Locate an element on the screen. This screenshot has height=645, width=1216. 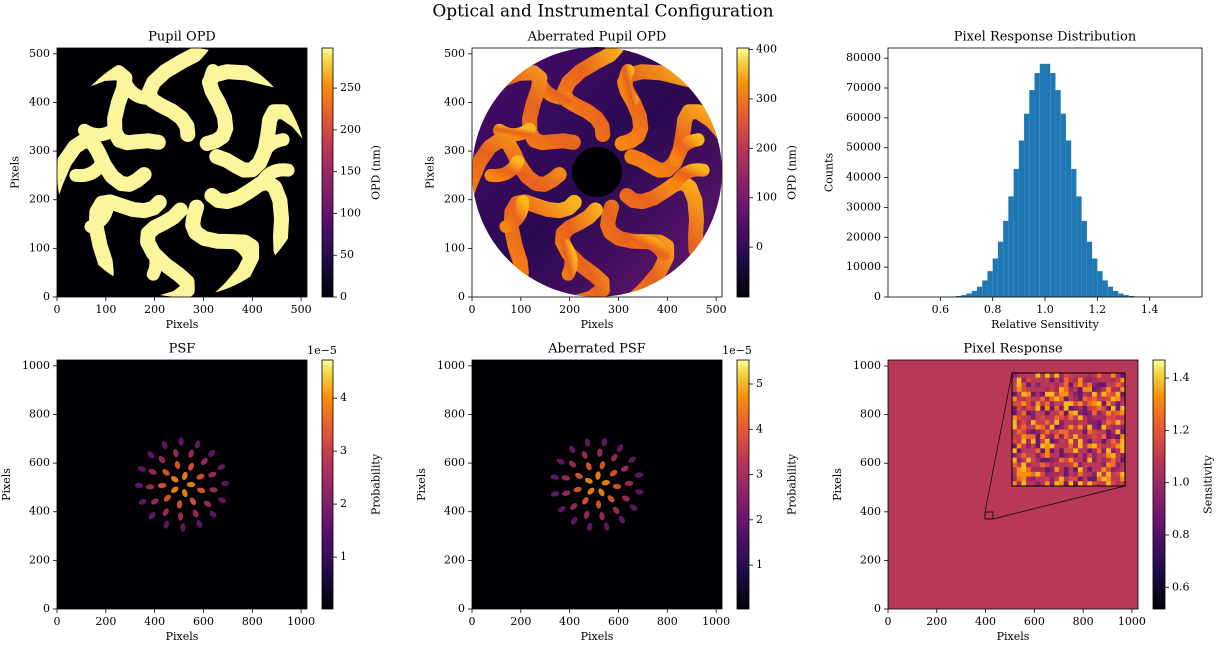
colorbar-tick-label: 0.6 is located at coordinates (1181, 586).